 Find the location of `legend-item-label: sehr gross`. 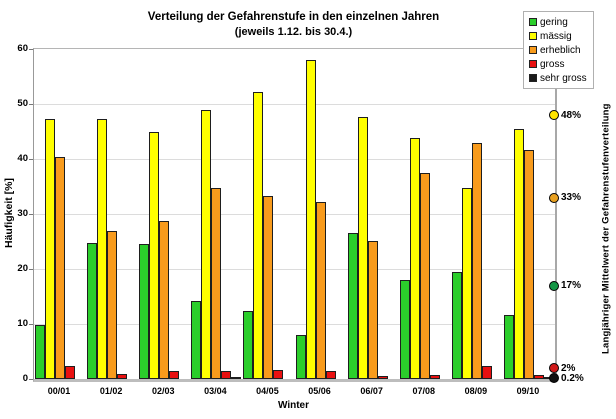

legend-item-label: sehr gross is located at coordinates (563, 78).